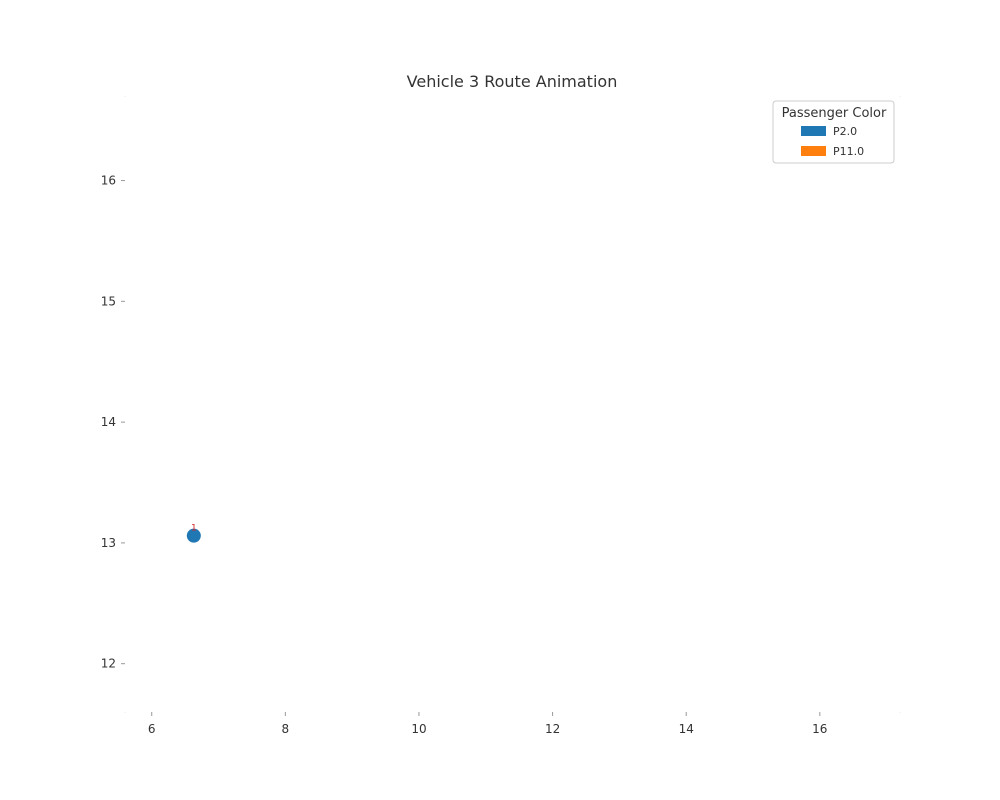  I want to click on y-tick-label: 13, so click(108, 543).